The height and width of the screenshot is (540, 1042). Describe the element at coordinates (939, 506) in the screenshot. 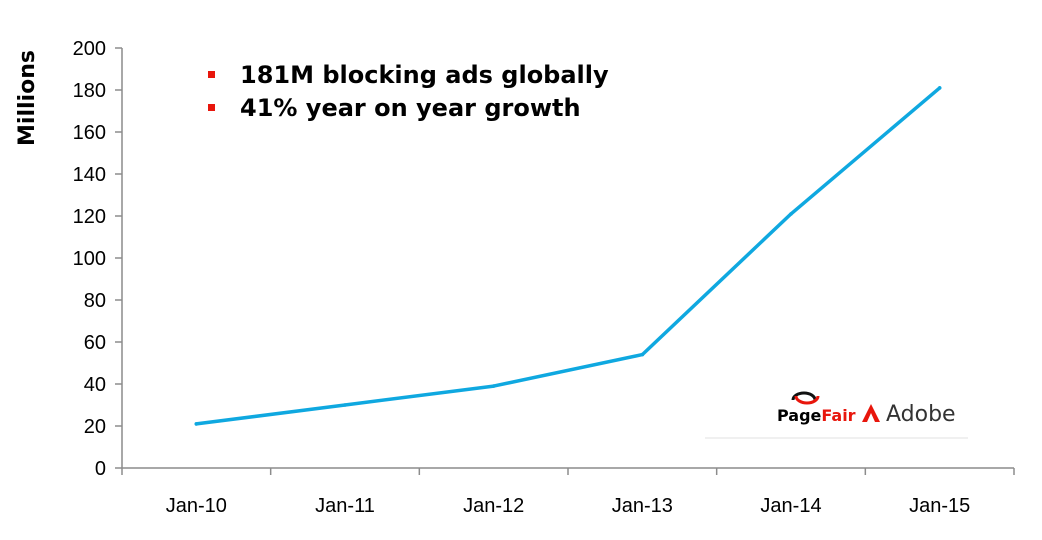

I see `x-tick-label: Jan-15` at that location.